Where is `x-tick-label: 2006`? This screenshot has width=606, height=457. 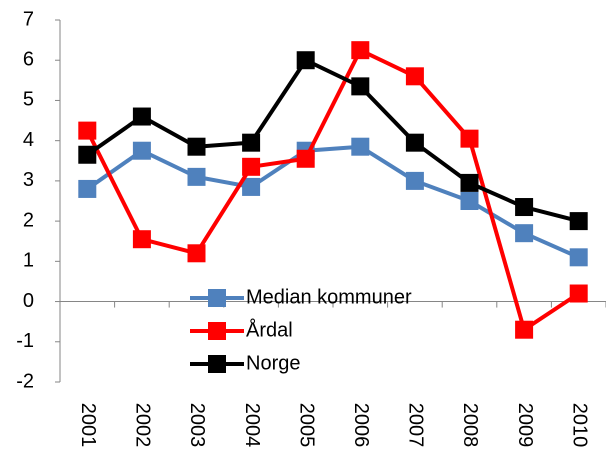
x-tick-label: 2006 is located at coordinates (361, 425).